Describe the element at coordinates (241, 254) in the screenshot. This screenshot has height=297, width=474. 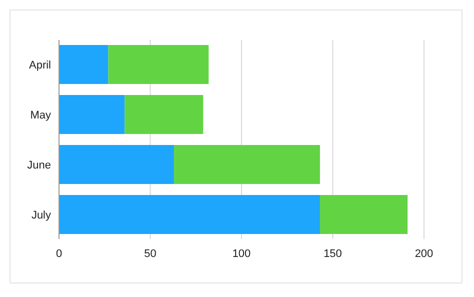
I see `x-tick-label: 100` at that location.